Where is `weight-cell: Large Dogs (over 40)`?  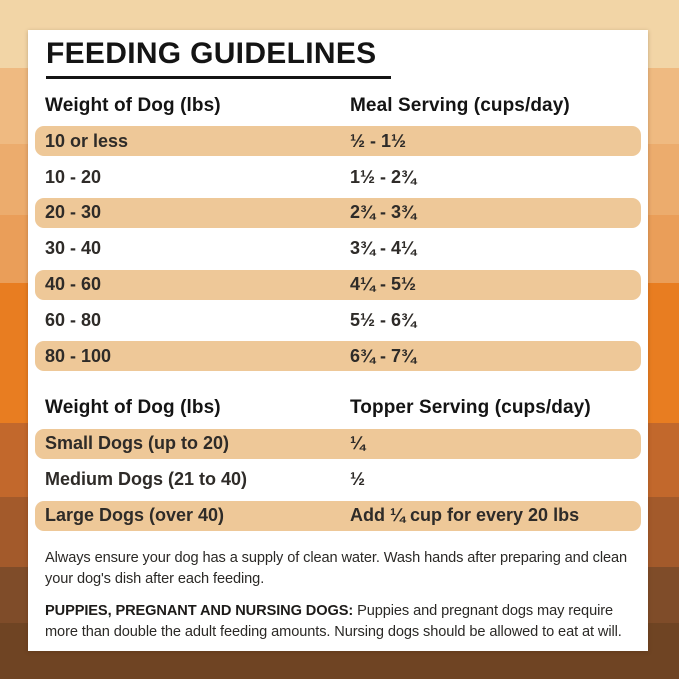 weight-cell: Large Dogs (over 40) is located at coordinates (135, 515).